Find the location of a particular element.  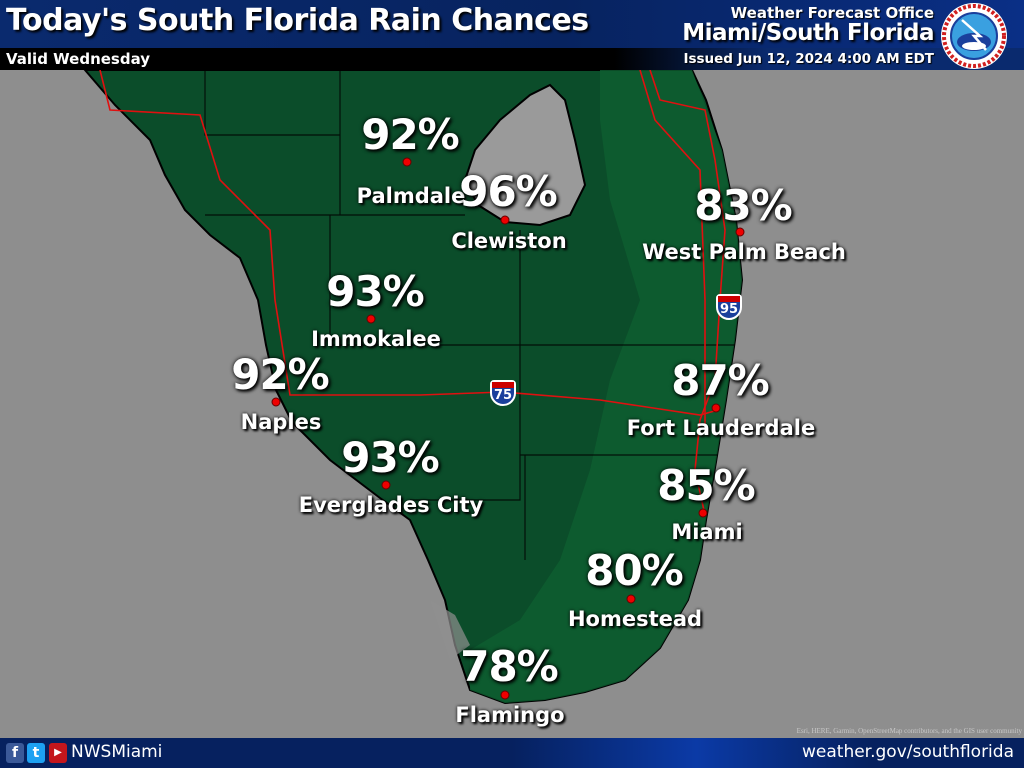

city-name: Immokalee is located at coordinates (376, 339).